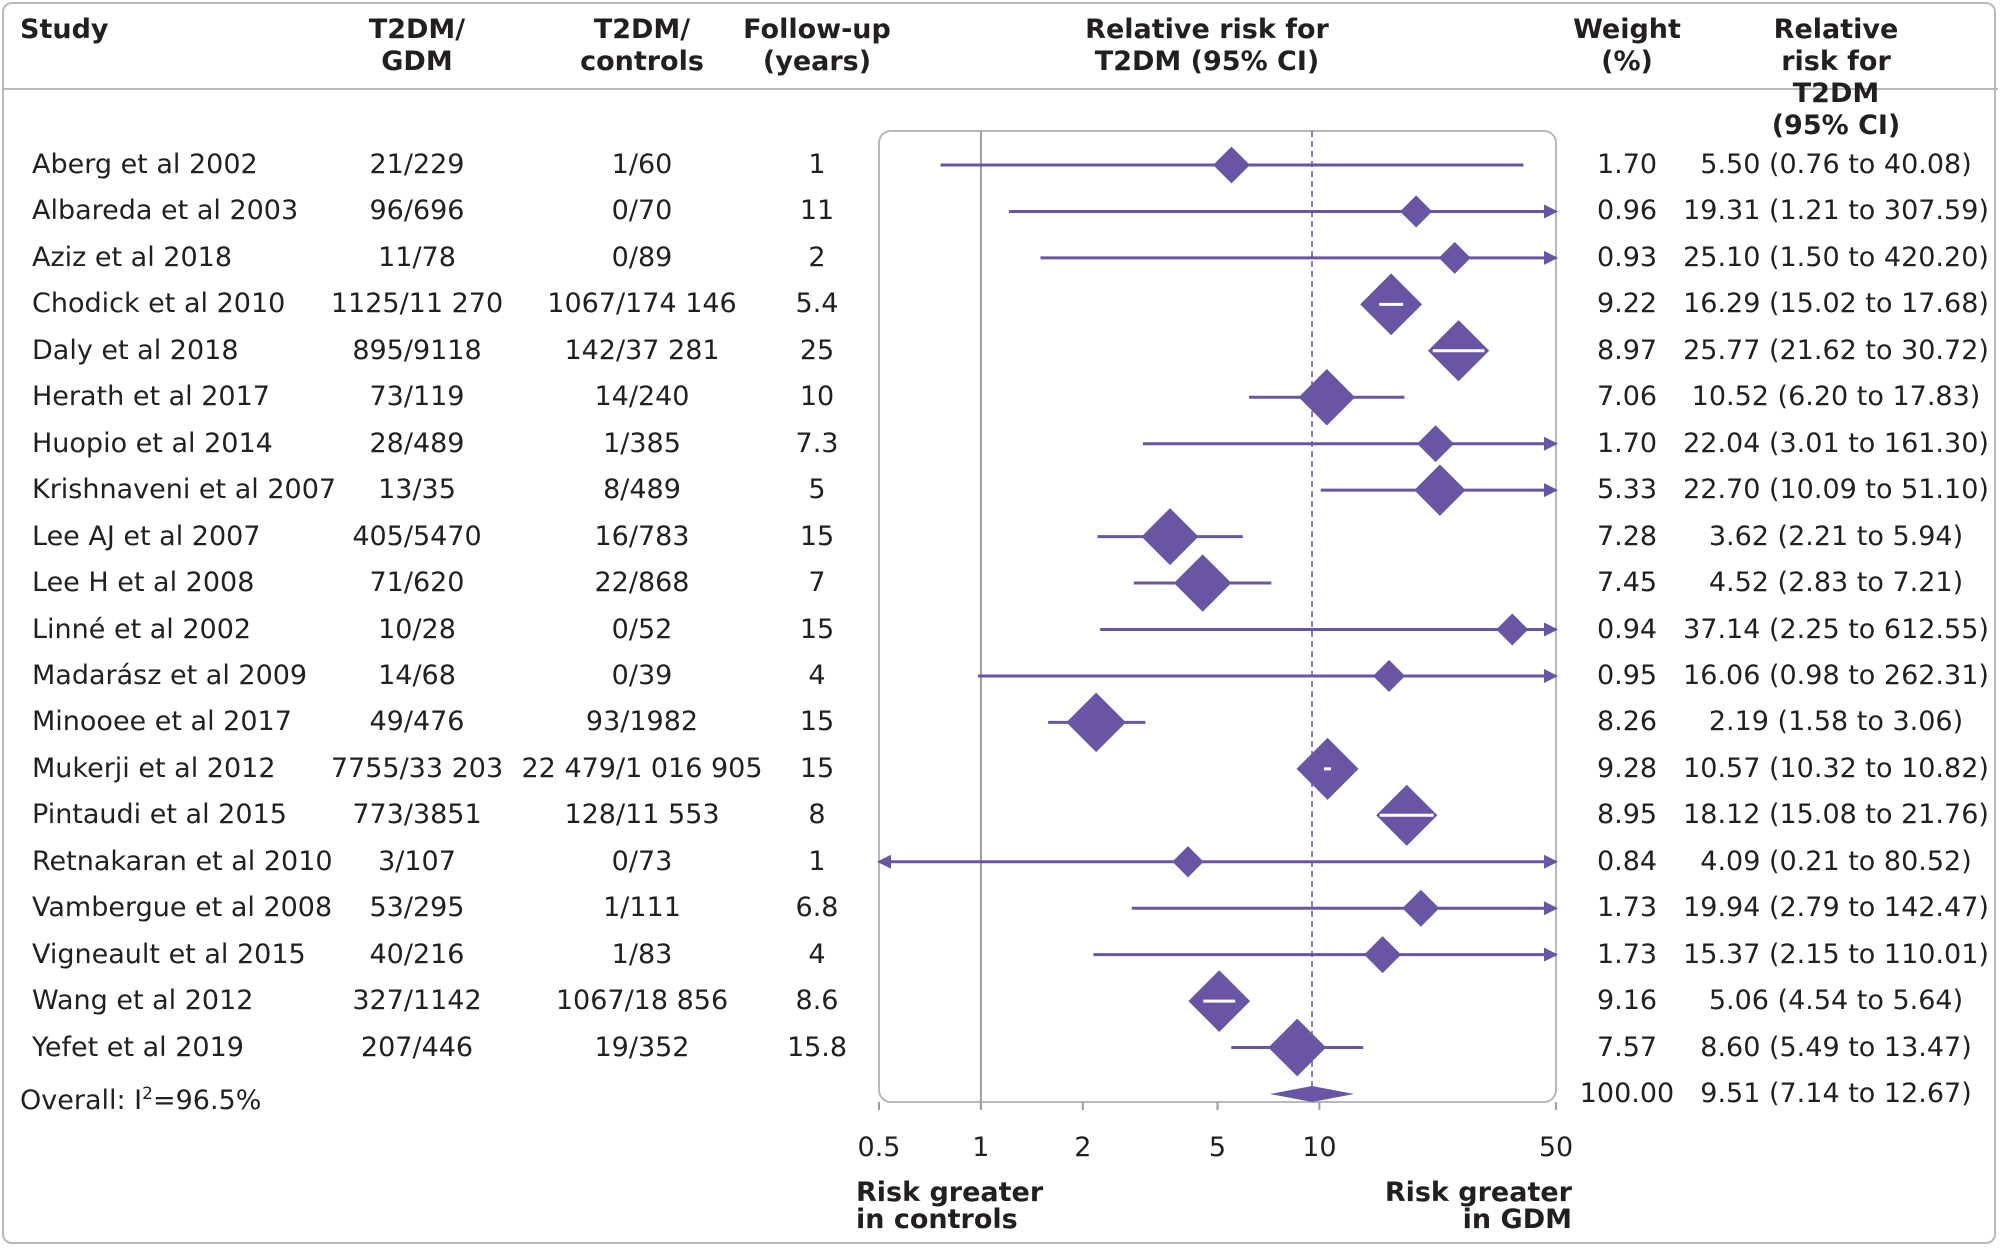  I want to click on row-controls: 14/240, so click(642, 397).